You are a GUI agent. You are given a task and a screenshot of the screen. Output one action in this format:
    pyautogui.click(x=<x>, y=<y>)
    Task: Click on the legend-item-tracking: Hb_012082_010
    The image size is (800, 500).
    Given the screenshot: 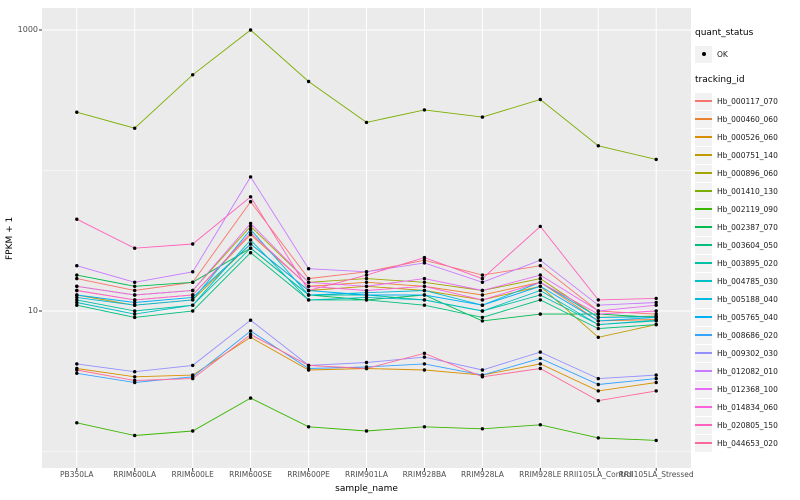 What is the action you would take?
    pyautogui.click(x=747, y=371)
    